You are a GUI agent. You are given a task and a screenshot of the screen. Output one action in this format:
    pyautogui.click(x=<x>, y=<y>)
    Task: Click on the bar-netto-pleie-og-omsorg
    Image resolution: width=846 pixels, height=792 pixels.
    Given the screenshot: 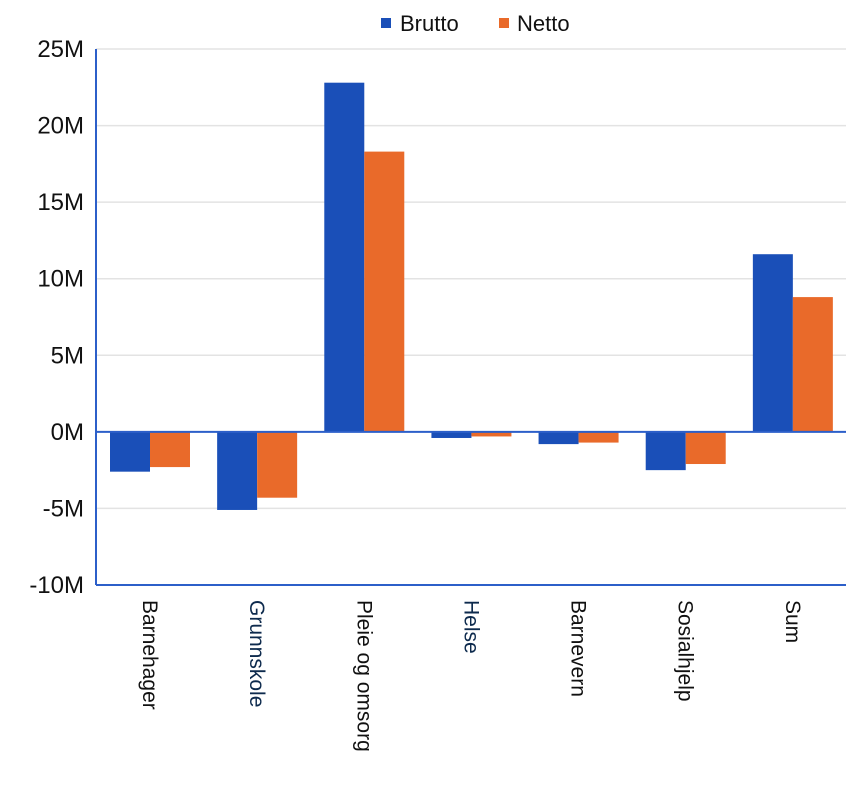 What is the action you would take?
    pyautogui.click(x=384, y=291)
    